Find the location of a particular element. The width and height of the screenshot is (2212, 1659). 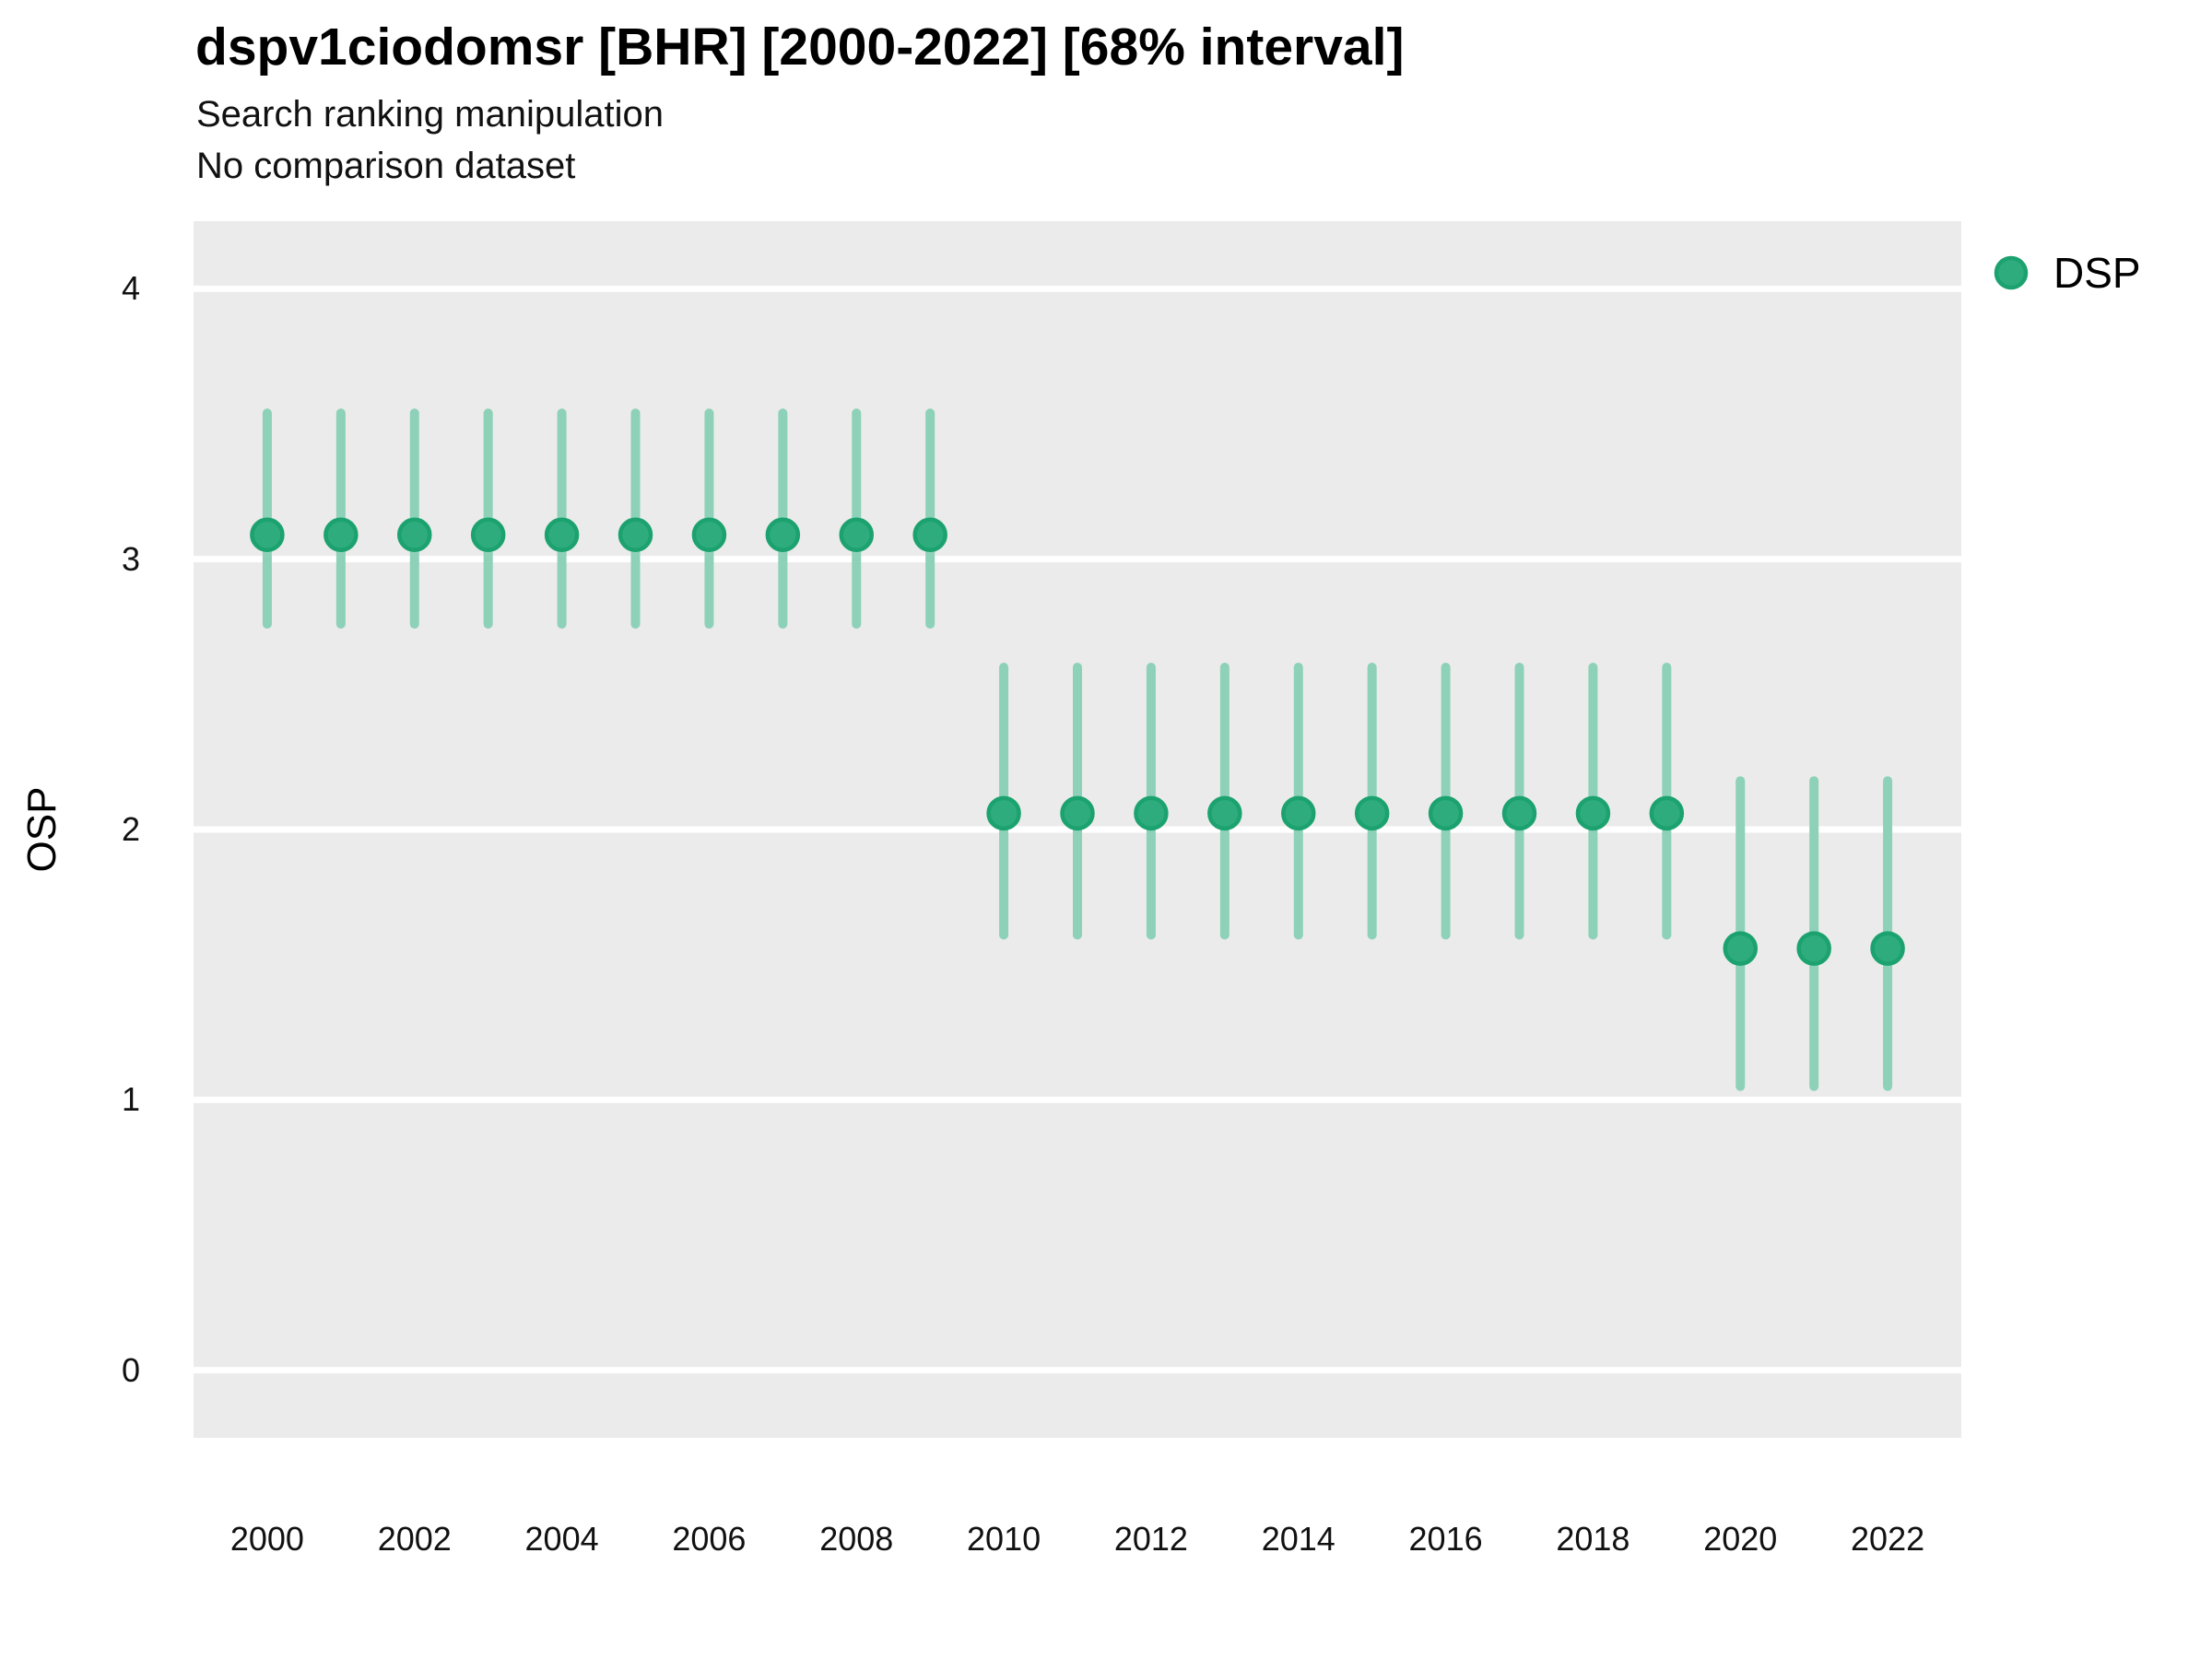

chart-caption: No comparison dataset is located at coordinates (386, 166).